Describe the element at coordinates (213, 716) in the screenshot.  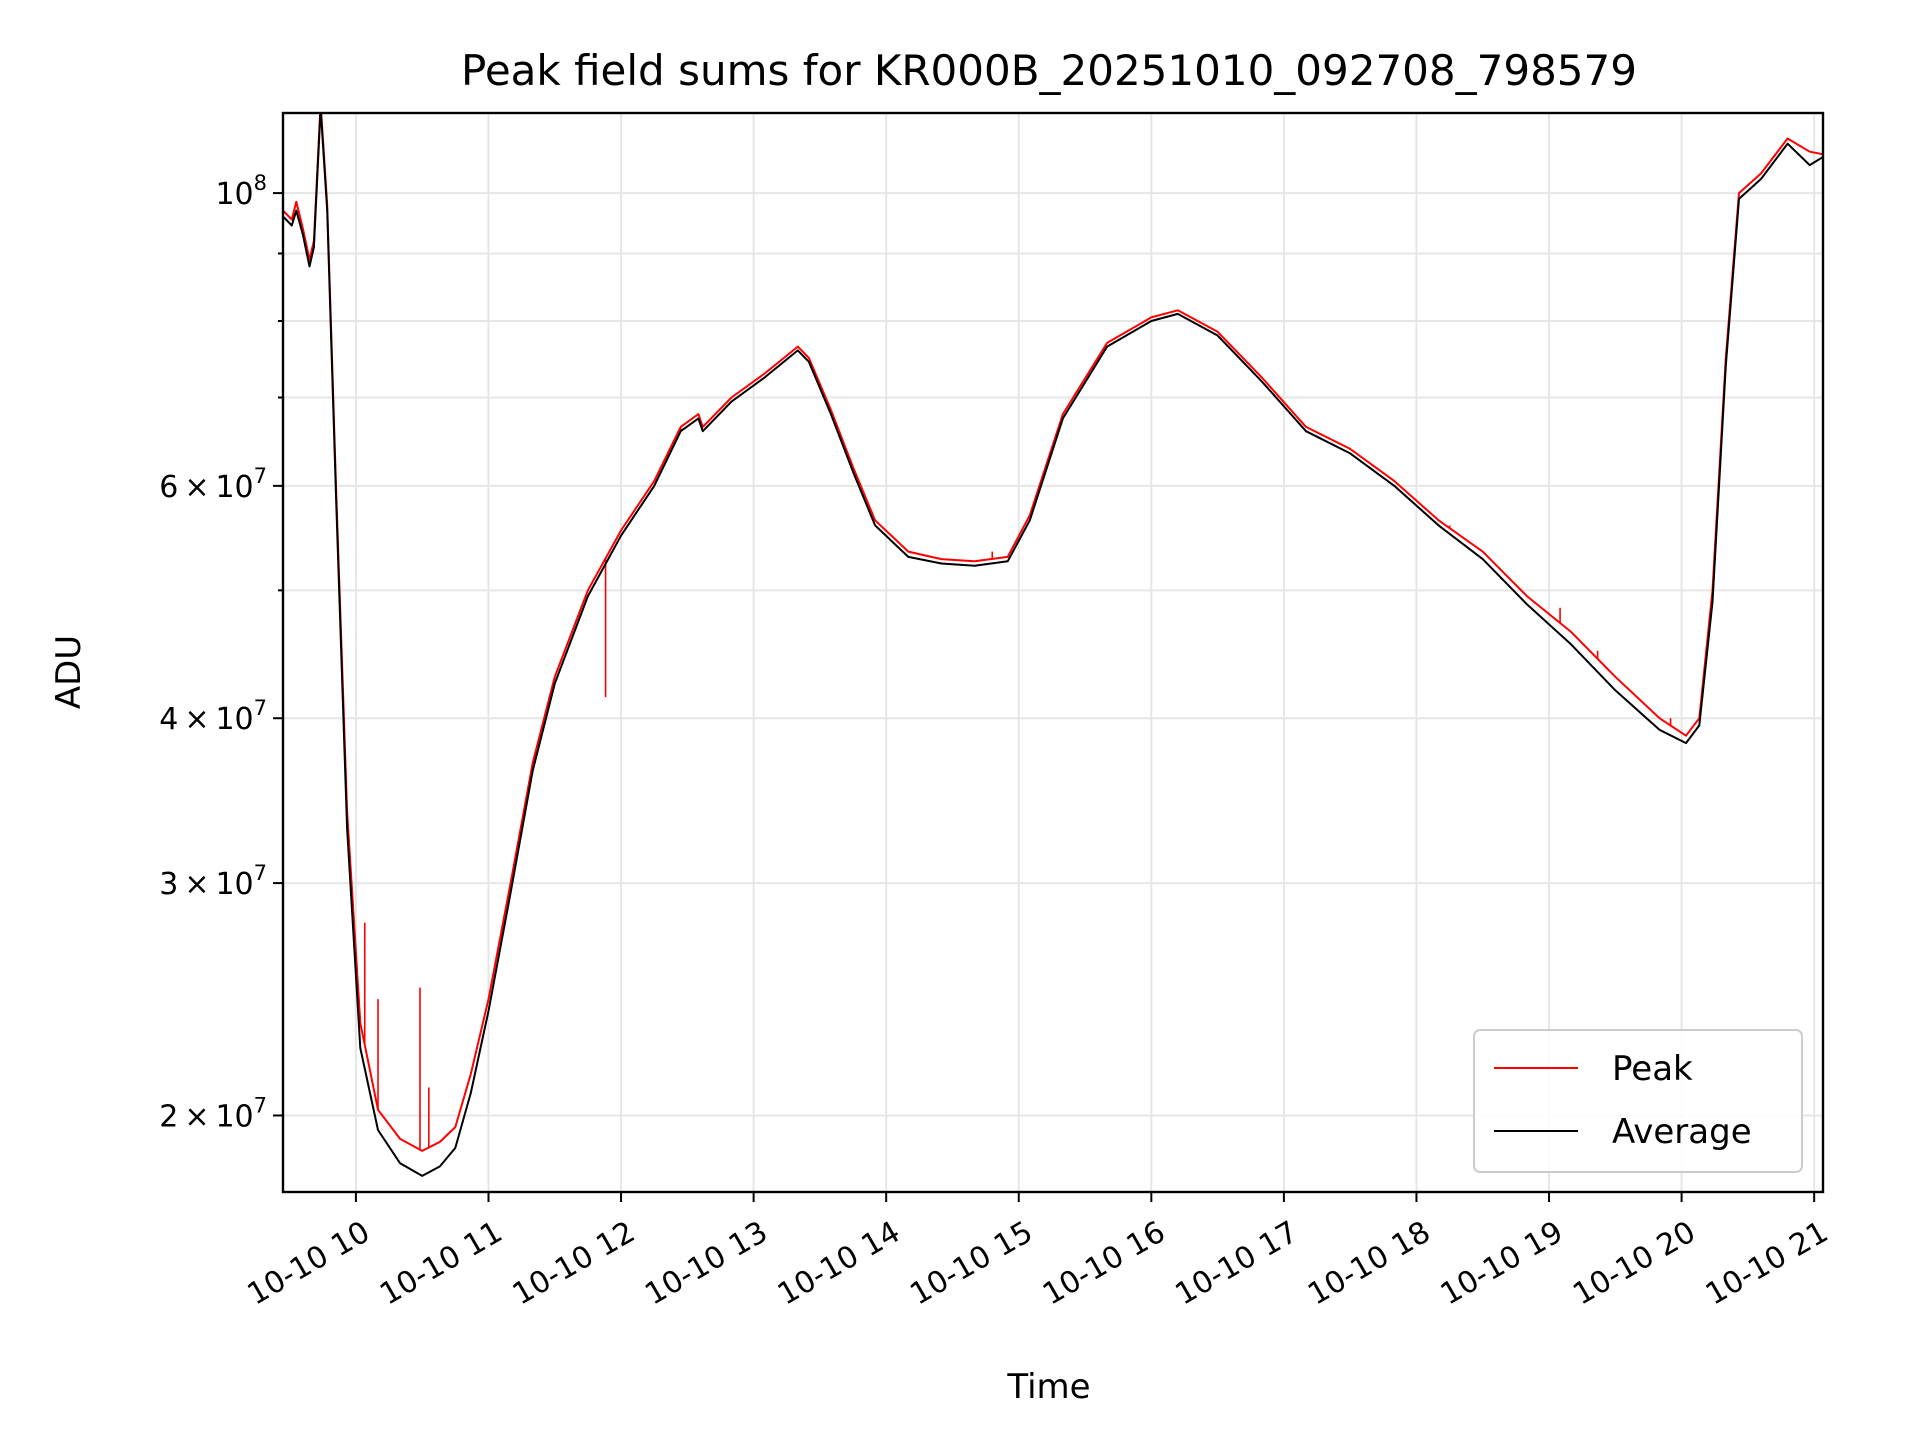
I see `y-tick-label: 4 × 10⁷` at that location.